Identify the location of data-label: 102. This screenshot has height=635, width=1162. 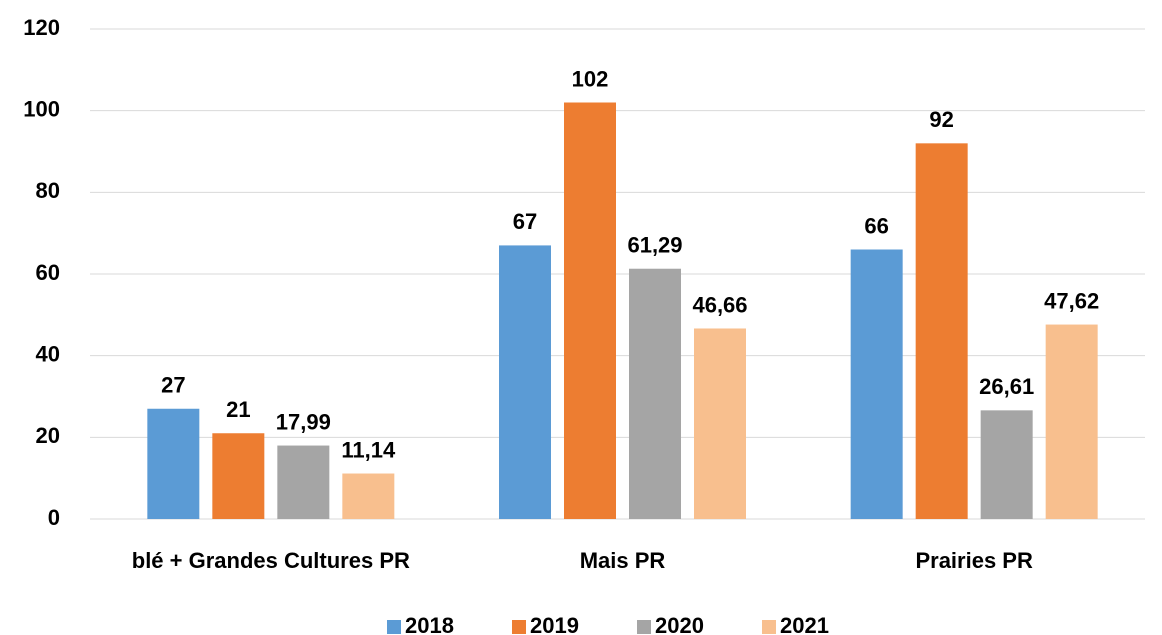
(590, 78).